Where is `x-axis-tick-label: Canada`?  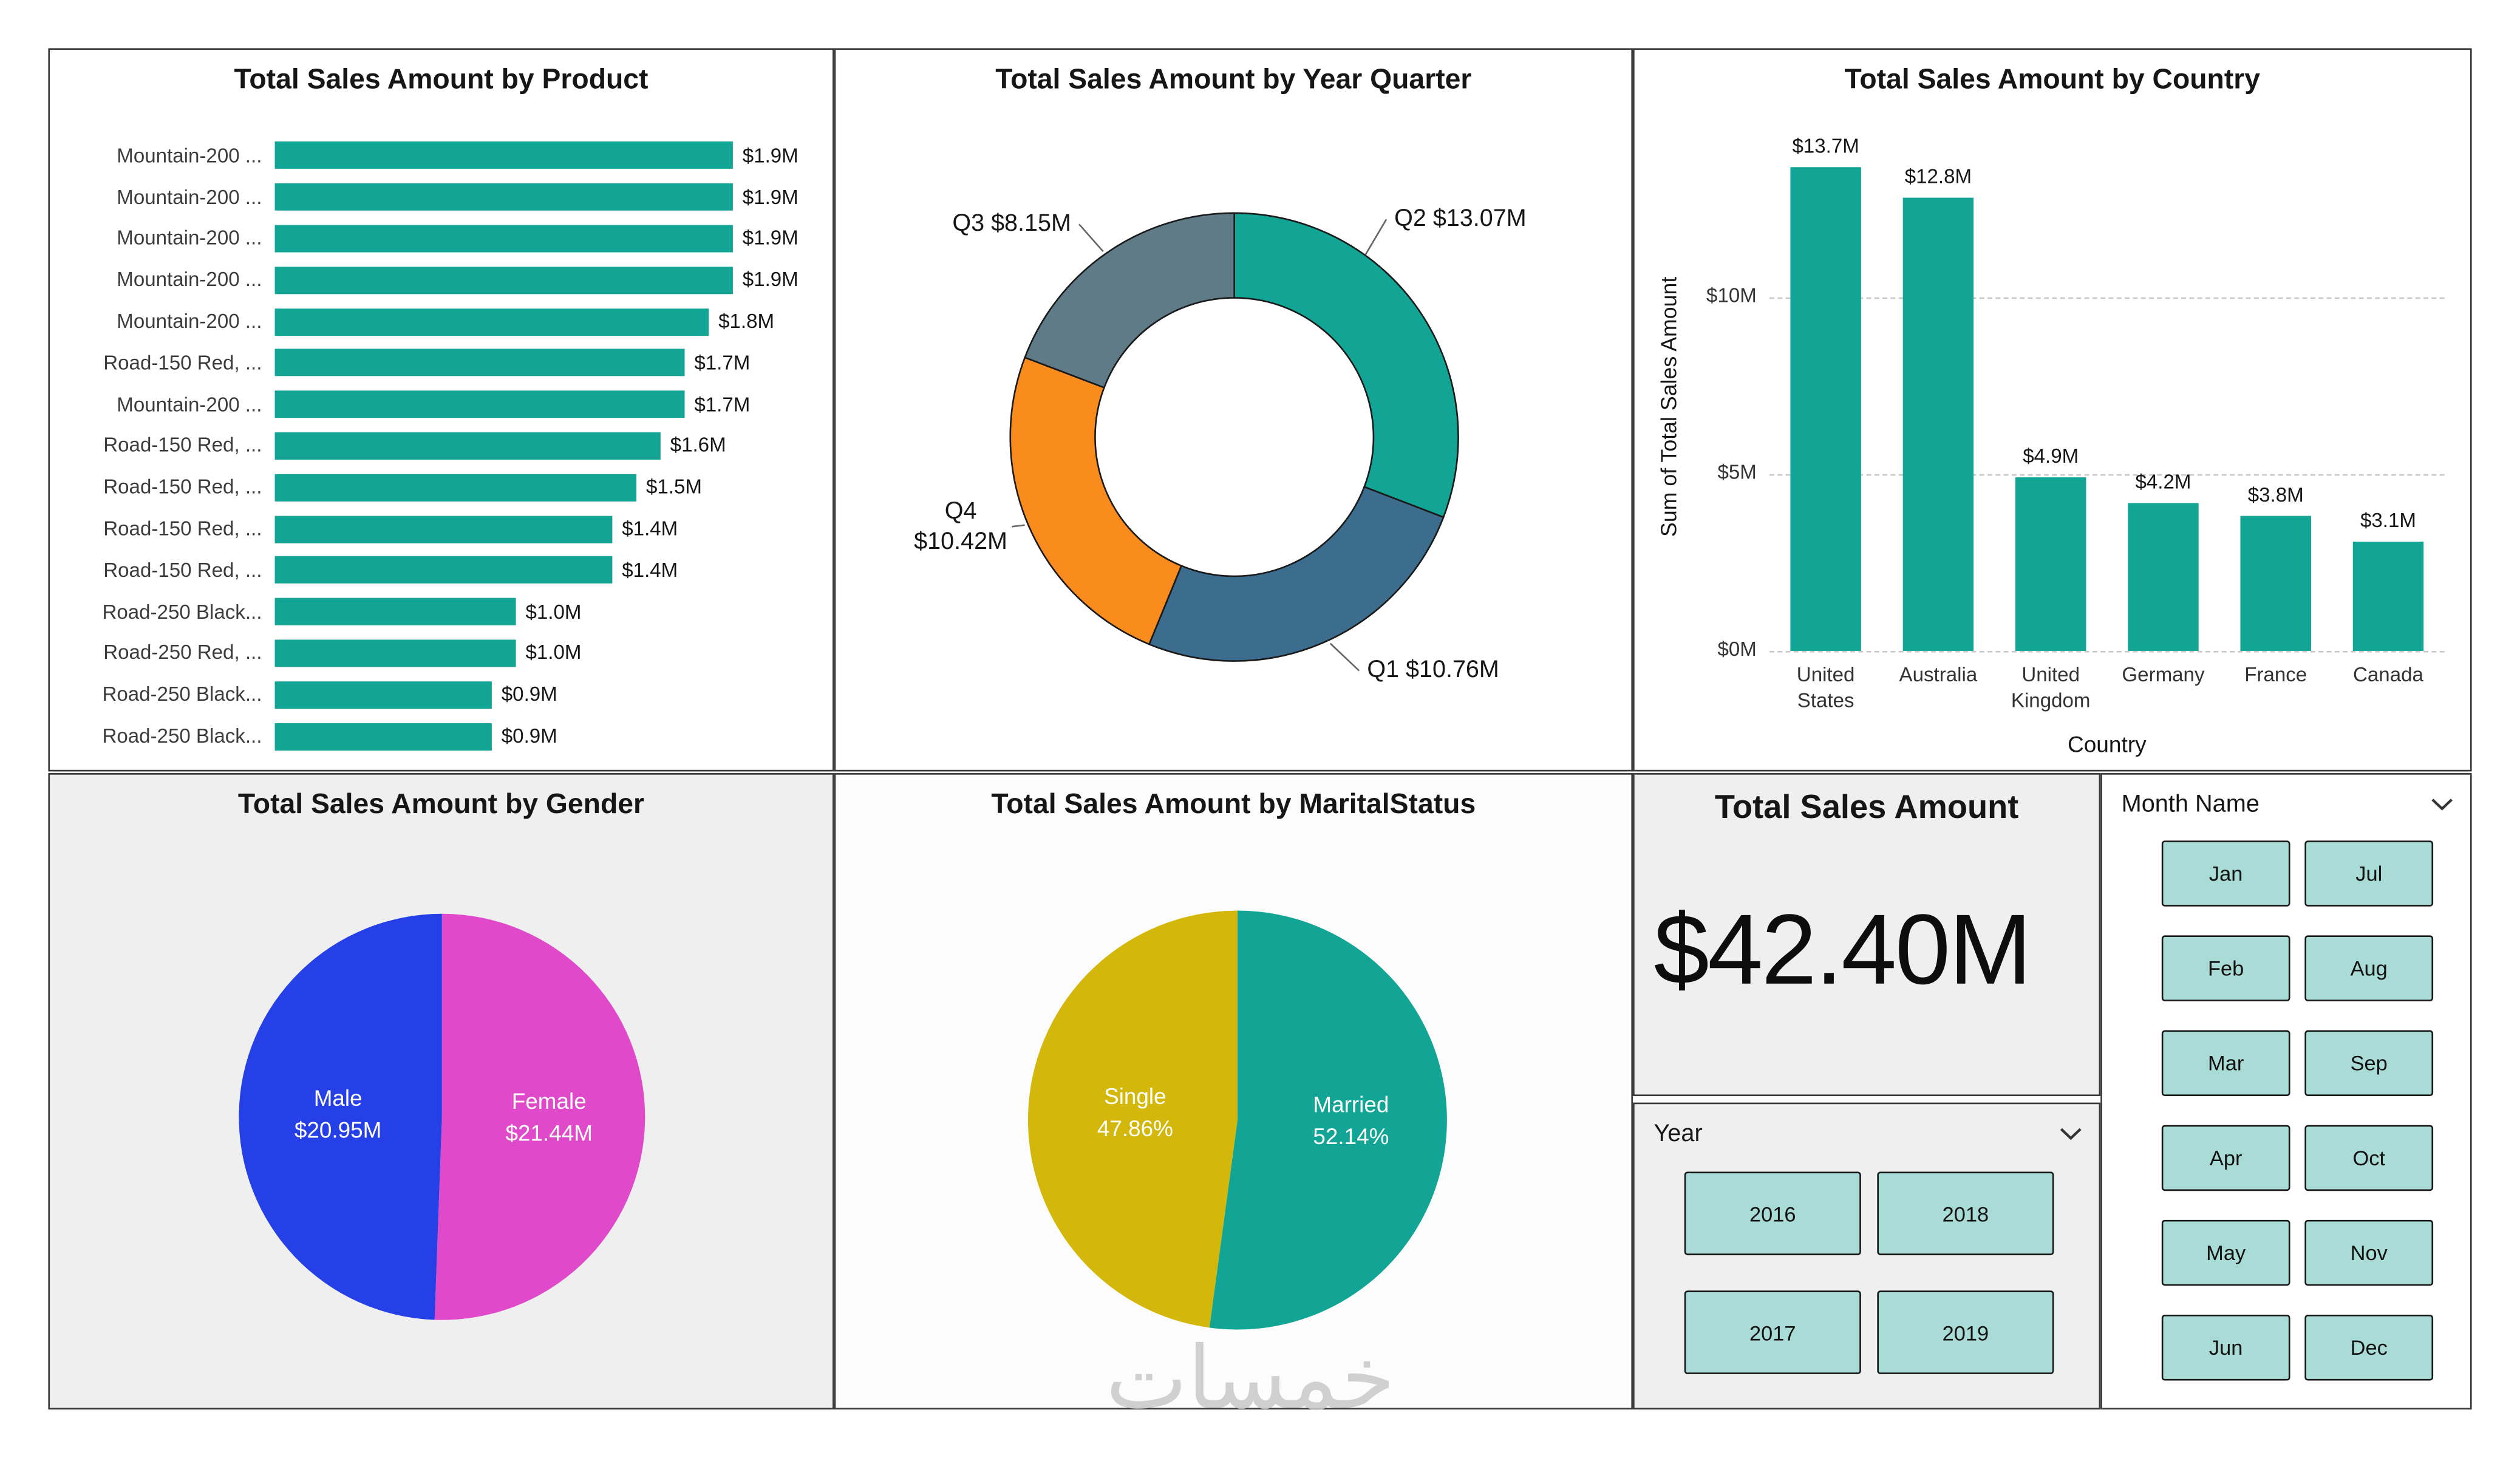
x-axis-tick-label: Canada is located at coordinates (2388, 675).